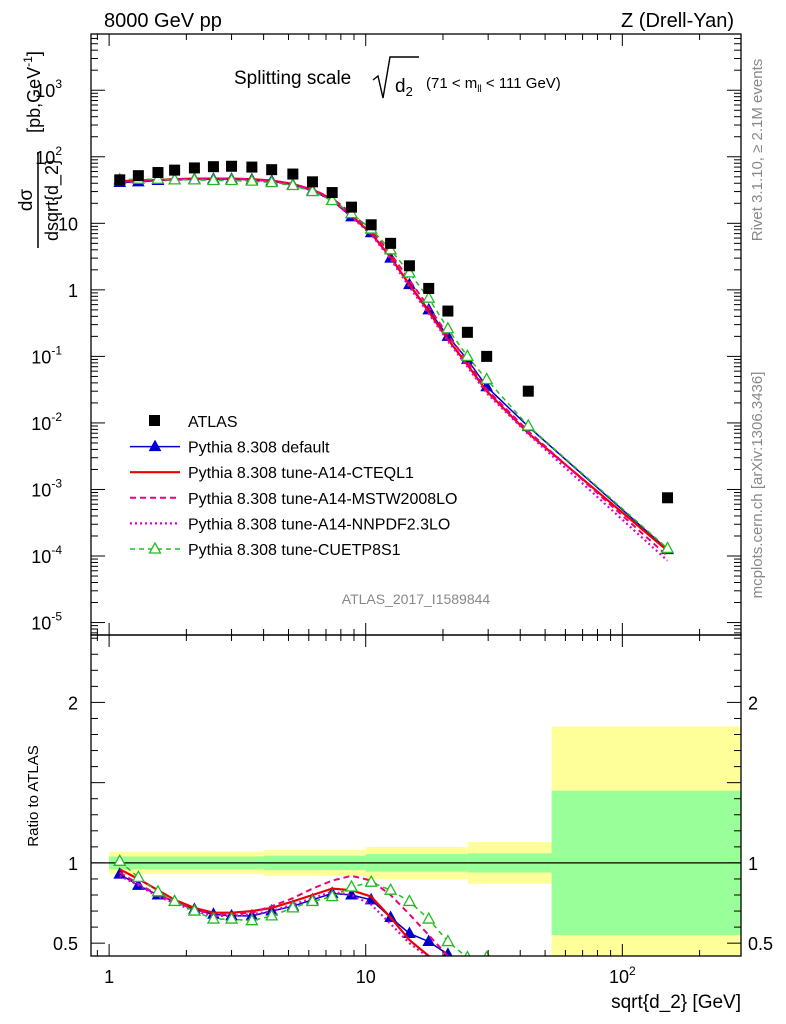  I want to click on y-tick-label: 10⁻⁵, so click(46, 622).